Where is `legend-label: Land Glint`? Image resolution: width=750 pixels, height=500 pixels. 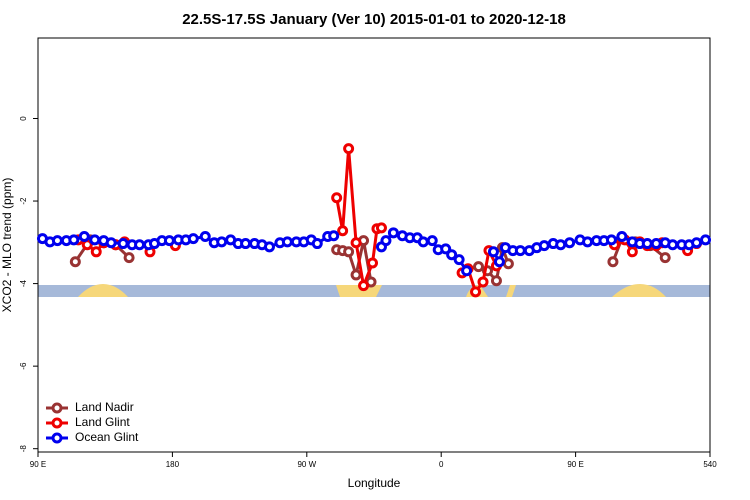
legend-label: Land Glint is located at coordinates (102, 422).